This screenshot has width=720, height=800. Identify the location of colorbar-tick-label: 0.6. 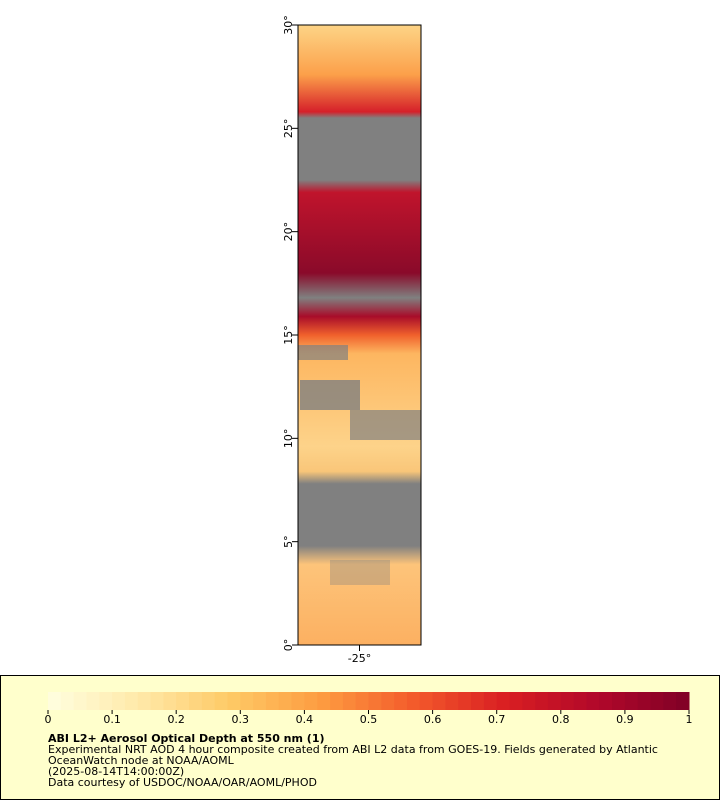
(433, 719).